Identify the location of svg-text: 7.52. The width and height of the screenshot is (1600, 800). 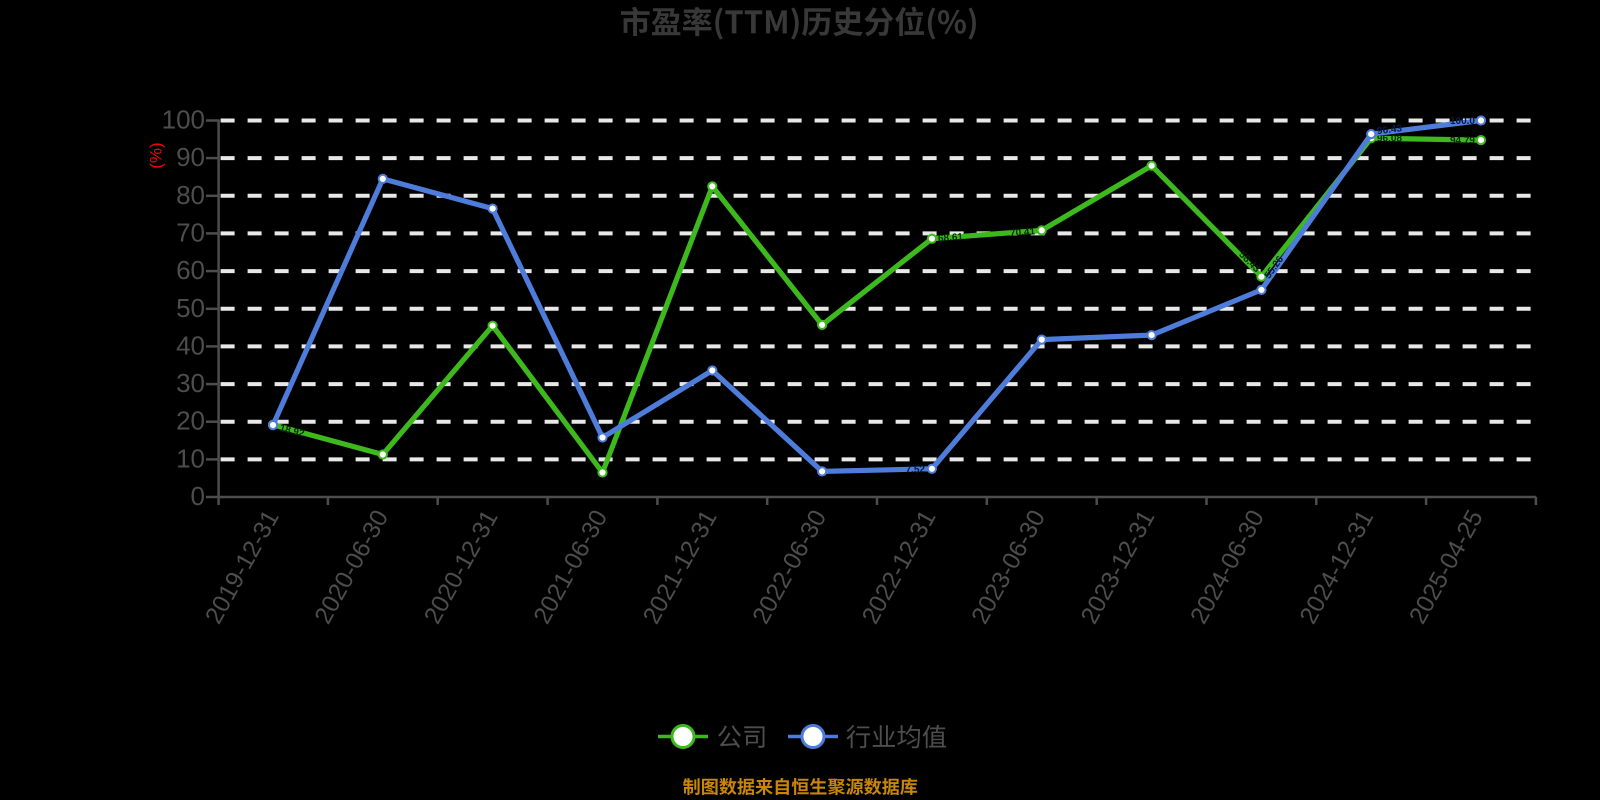
(915, 469).